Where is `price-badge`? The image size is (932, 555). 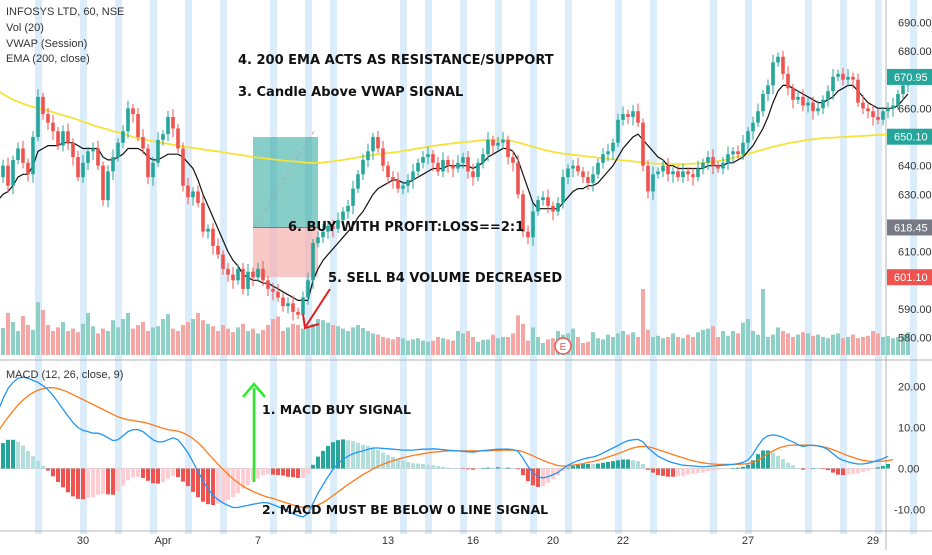 price-badge is located at coordinates (909, 227).